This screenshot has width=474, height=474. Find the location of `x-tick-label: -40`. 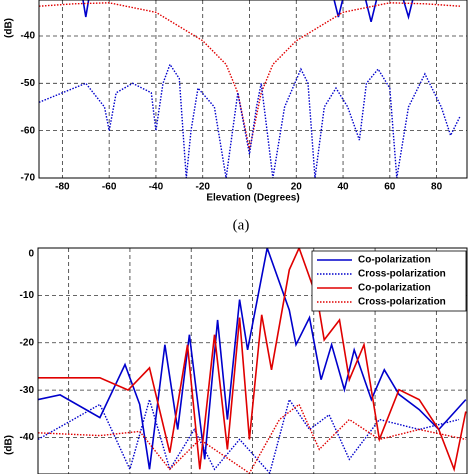

x-tick-label: -40 is located at coordinates (156, 187).